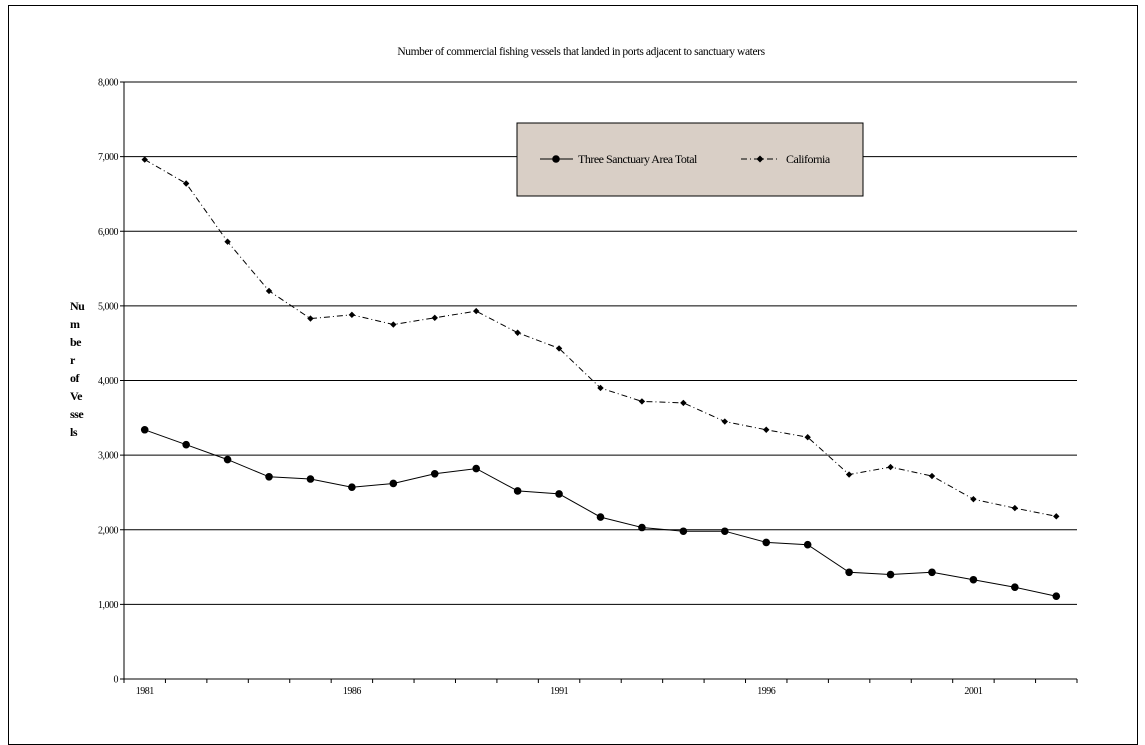  Describe the element at coordinates (766, 691) in the screenshot. I see `x-tick-label: 1996` at that location.